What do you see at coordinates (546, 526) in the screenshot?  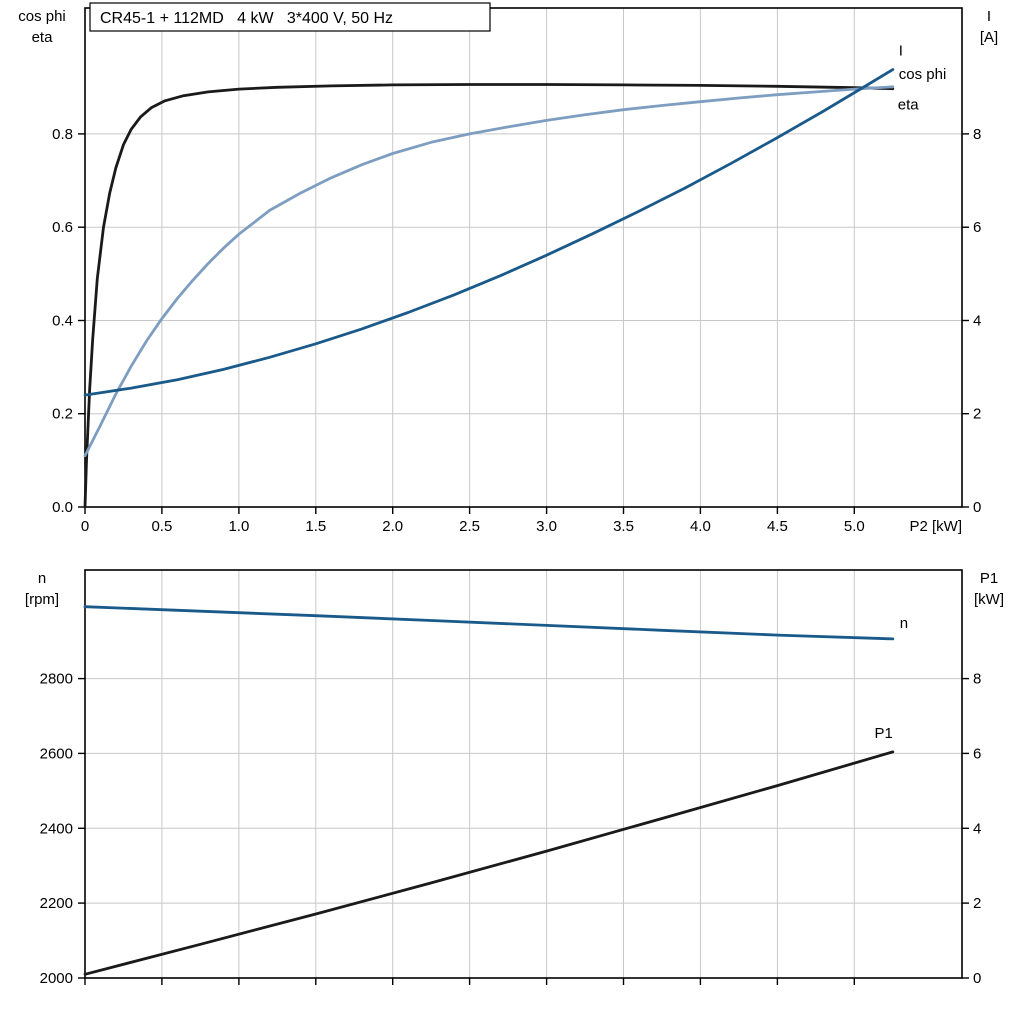 I see `svg-text: 3.0` at bounding box center [546, 526].